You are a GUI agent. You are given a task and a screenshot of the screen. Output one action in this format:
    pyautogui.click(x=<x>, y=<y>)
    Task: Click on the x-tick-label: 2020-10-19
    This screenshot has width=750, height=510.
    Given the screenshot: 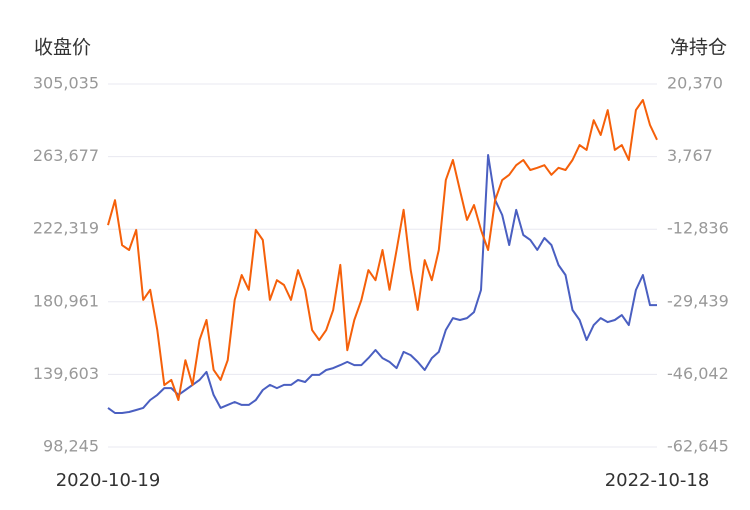 What is the action you would take?
    pyautogui.click(x=108, y=480)
    